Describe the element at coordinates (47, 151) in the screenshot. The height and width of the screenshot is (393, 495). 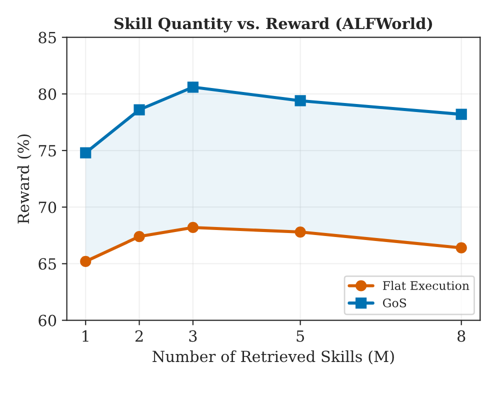
I see `y-tick-label: 75` at that location.